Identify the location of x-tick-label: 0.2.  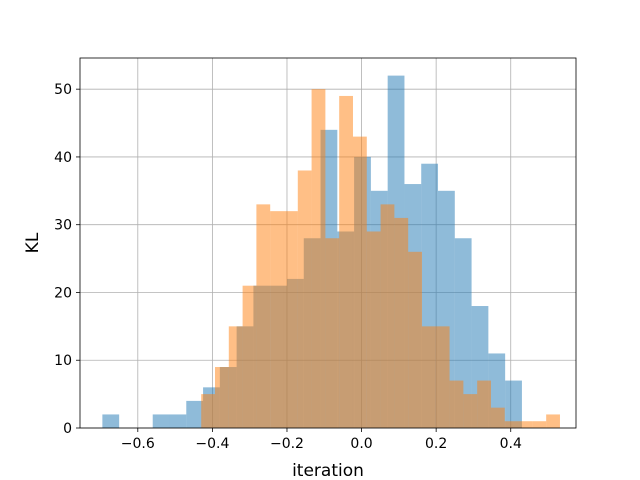
(436, 444).